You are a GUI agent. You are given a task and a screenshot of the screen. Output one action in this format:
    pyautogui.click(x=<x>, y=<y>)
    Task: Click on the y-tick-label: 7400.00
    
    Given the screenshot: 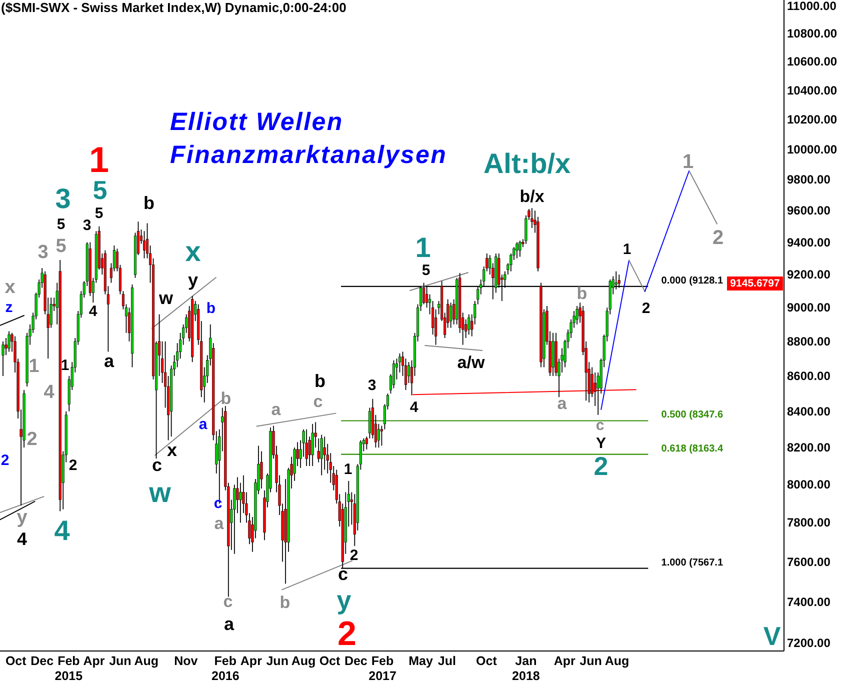 What is the action you would take?
    pyautogui.click(x=809, y=601)
    